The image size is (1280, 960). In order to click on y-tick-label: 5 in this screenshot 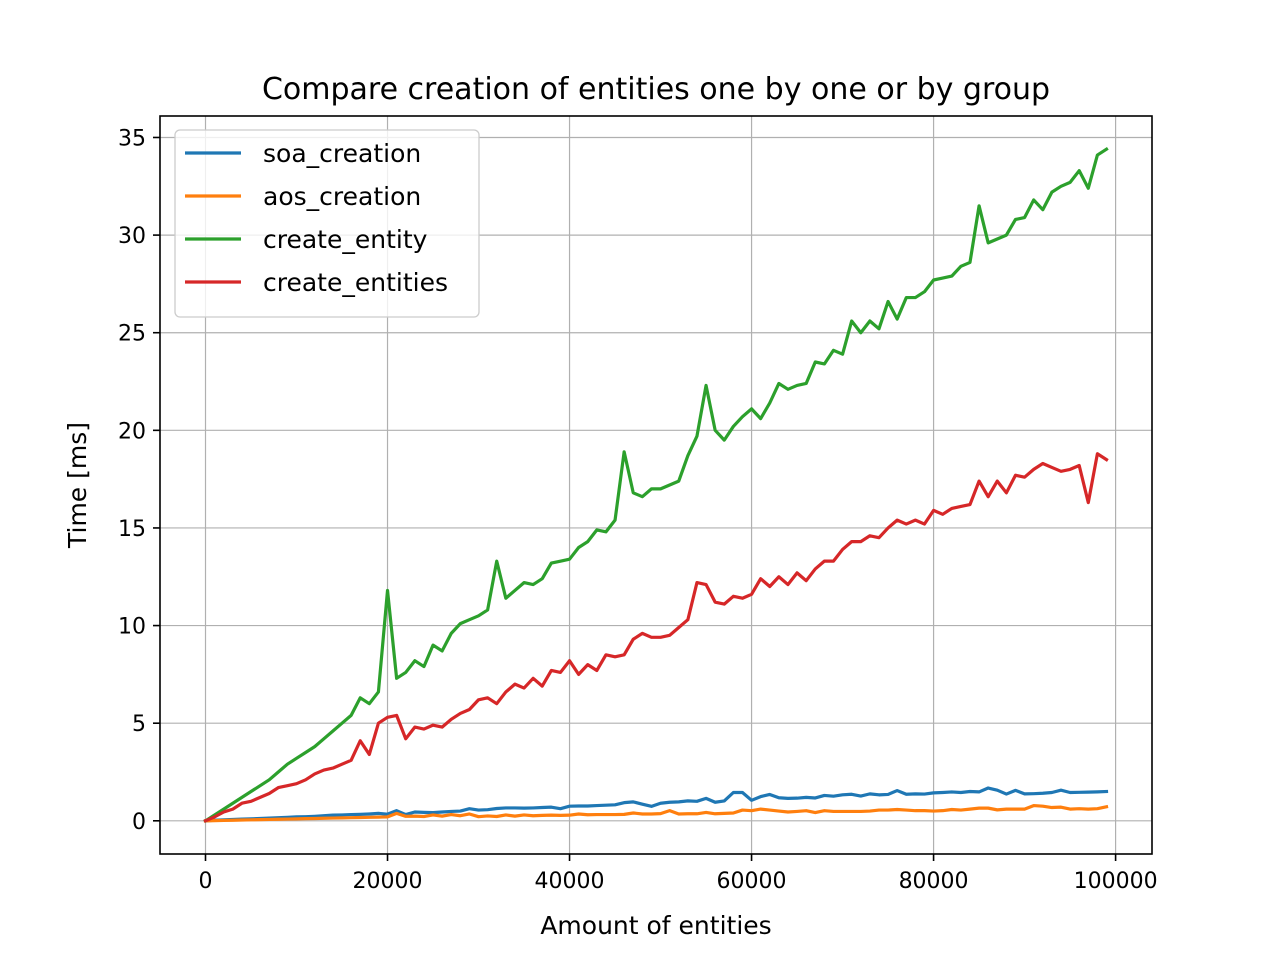, I will do `click(139, 724)`.